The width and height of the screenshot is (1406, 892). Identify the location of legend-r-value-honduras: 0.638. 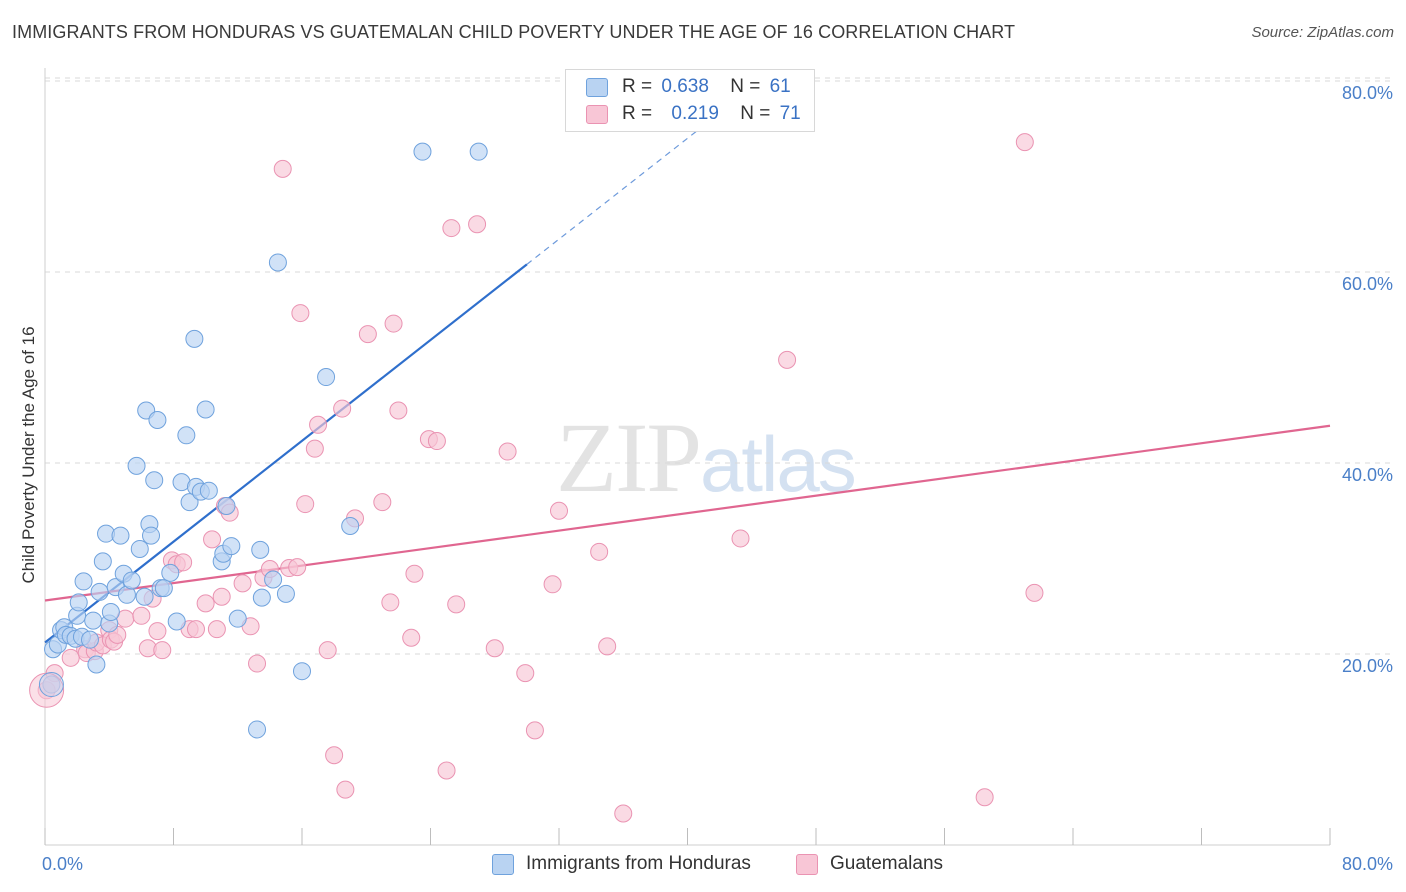
(685, 86).